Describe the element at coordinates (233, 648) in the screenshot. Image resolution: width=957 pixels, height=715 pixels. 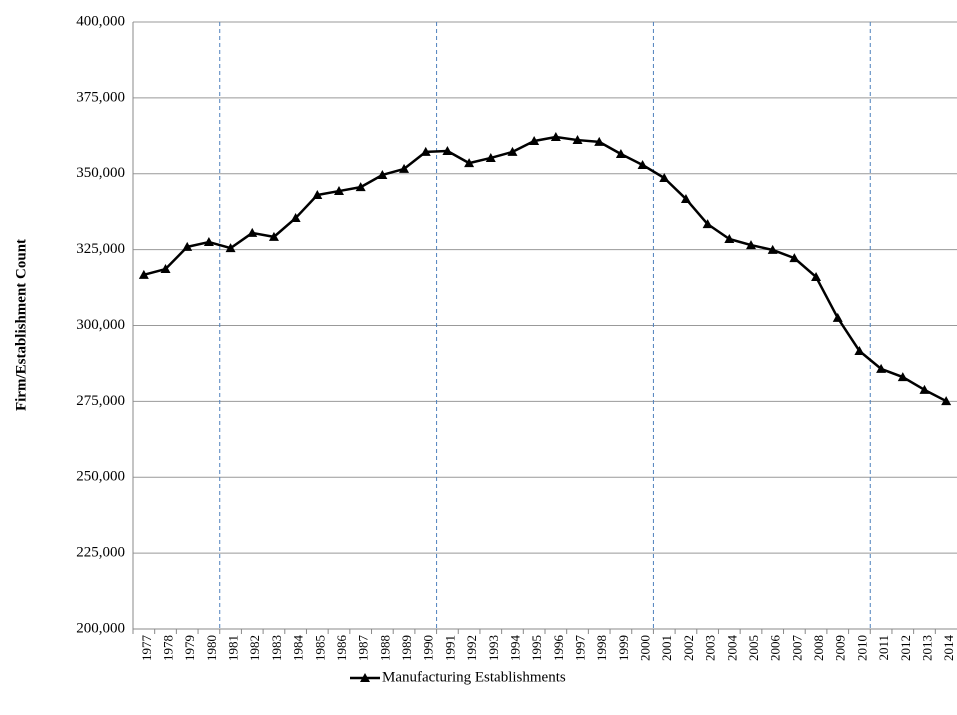
I see `x-tick-label: 1981` at that location.